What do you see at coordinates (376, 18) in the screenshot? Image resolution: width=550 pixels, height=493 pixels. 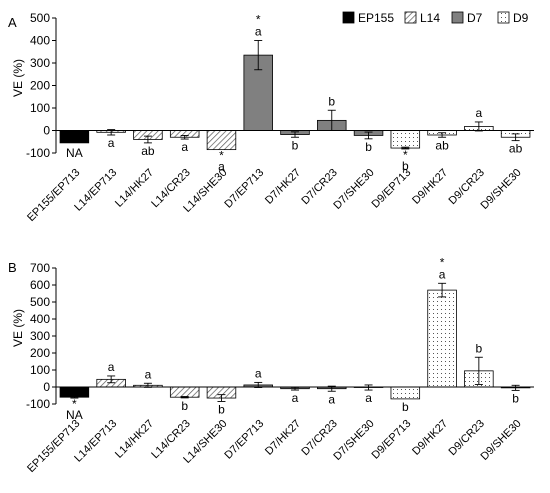 I see `legend-label-ep155: EP155` at bounding box center [376, 18].